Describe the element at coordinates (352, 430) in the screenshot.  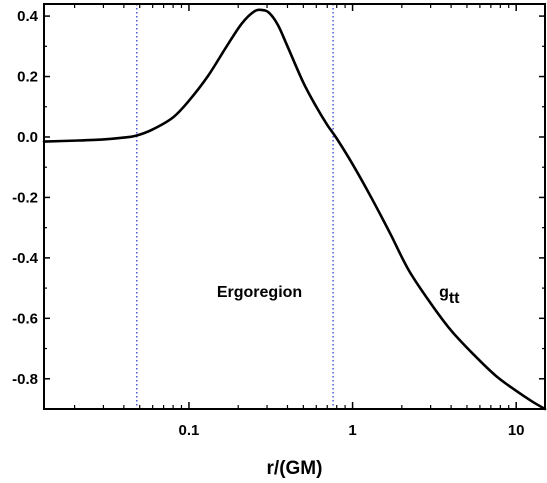
I see `x-tick-label: 1` at that location.